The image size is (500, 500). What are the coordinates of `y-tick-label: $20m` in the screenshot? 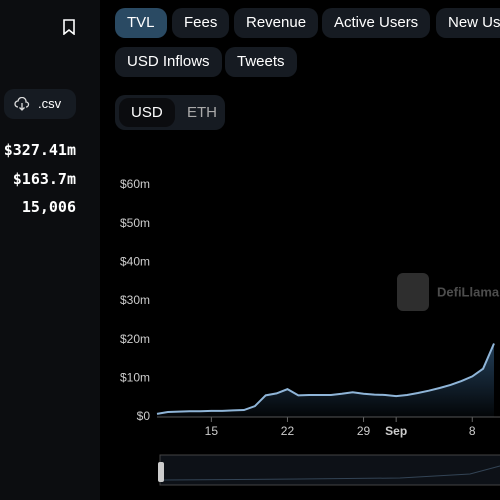 It's located at (135, 339).